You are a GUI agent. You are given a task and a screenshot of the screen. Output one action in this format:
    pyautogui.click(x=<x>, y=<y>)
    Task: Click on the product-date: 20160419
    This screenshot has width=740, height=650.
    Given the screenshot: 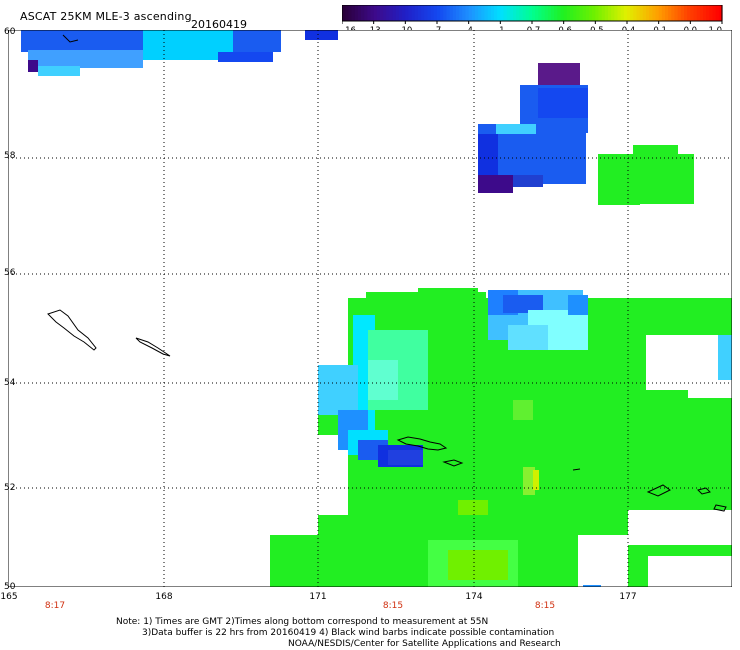 What is the action you would take?
    pyautogui.click(x=219, y=24)
    